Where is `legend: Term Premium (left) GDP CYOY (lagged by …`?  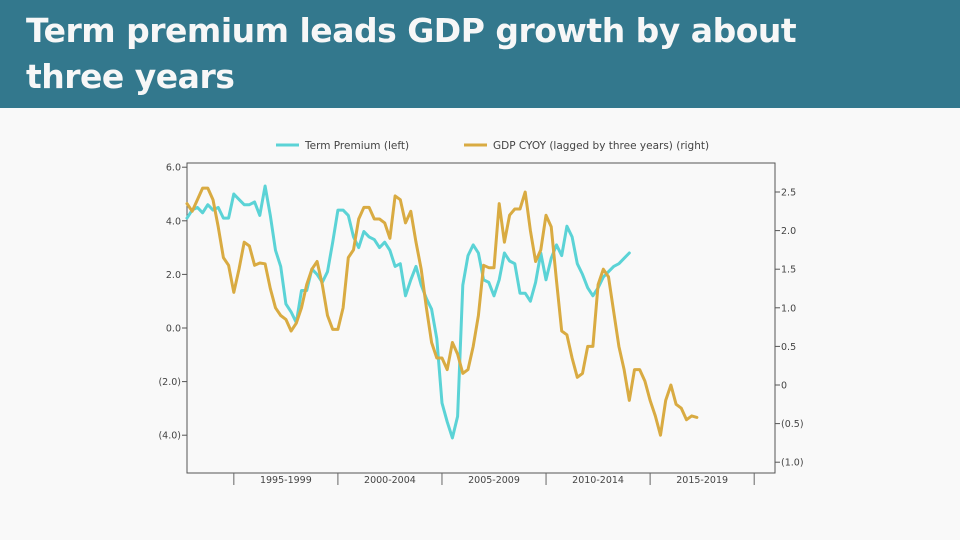 legend: Term Premium (left) GDP CYOY (lagged by … is located at coordinates (492, 146).